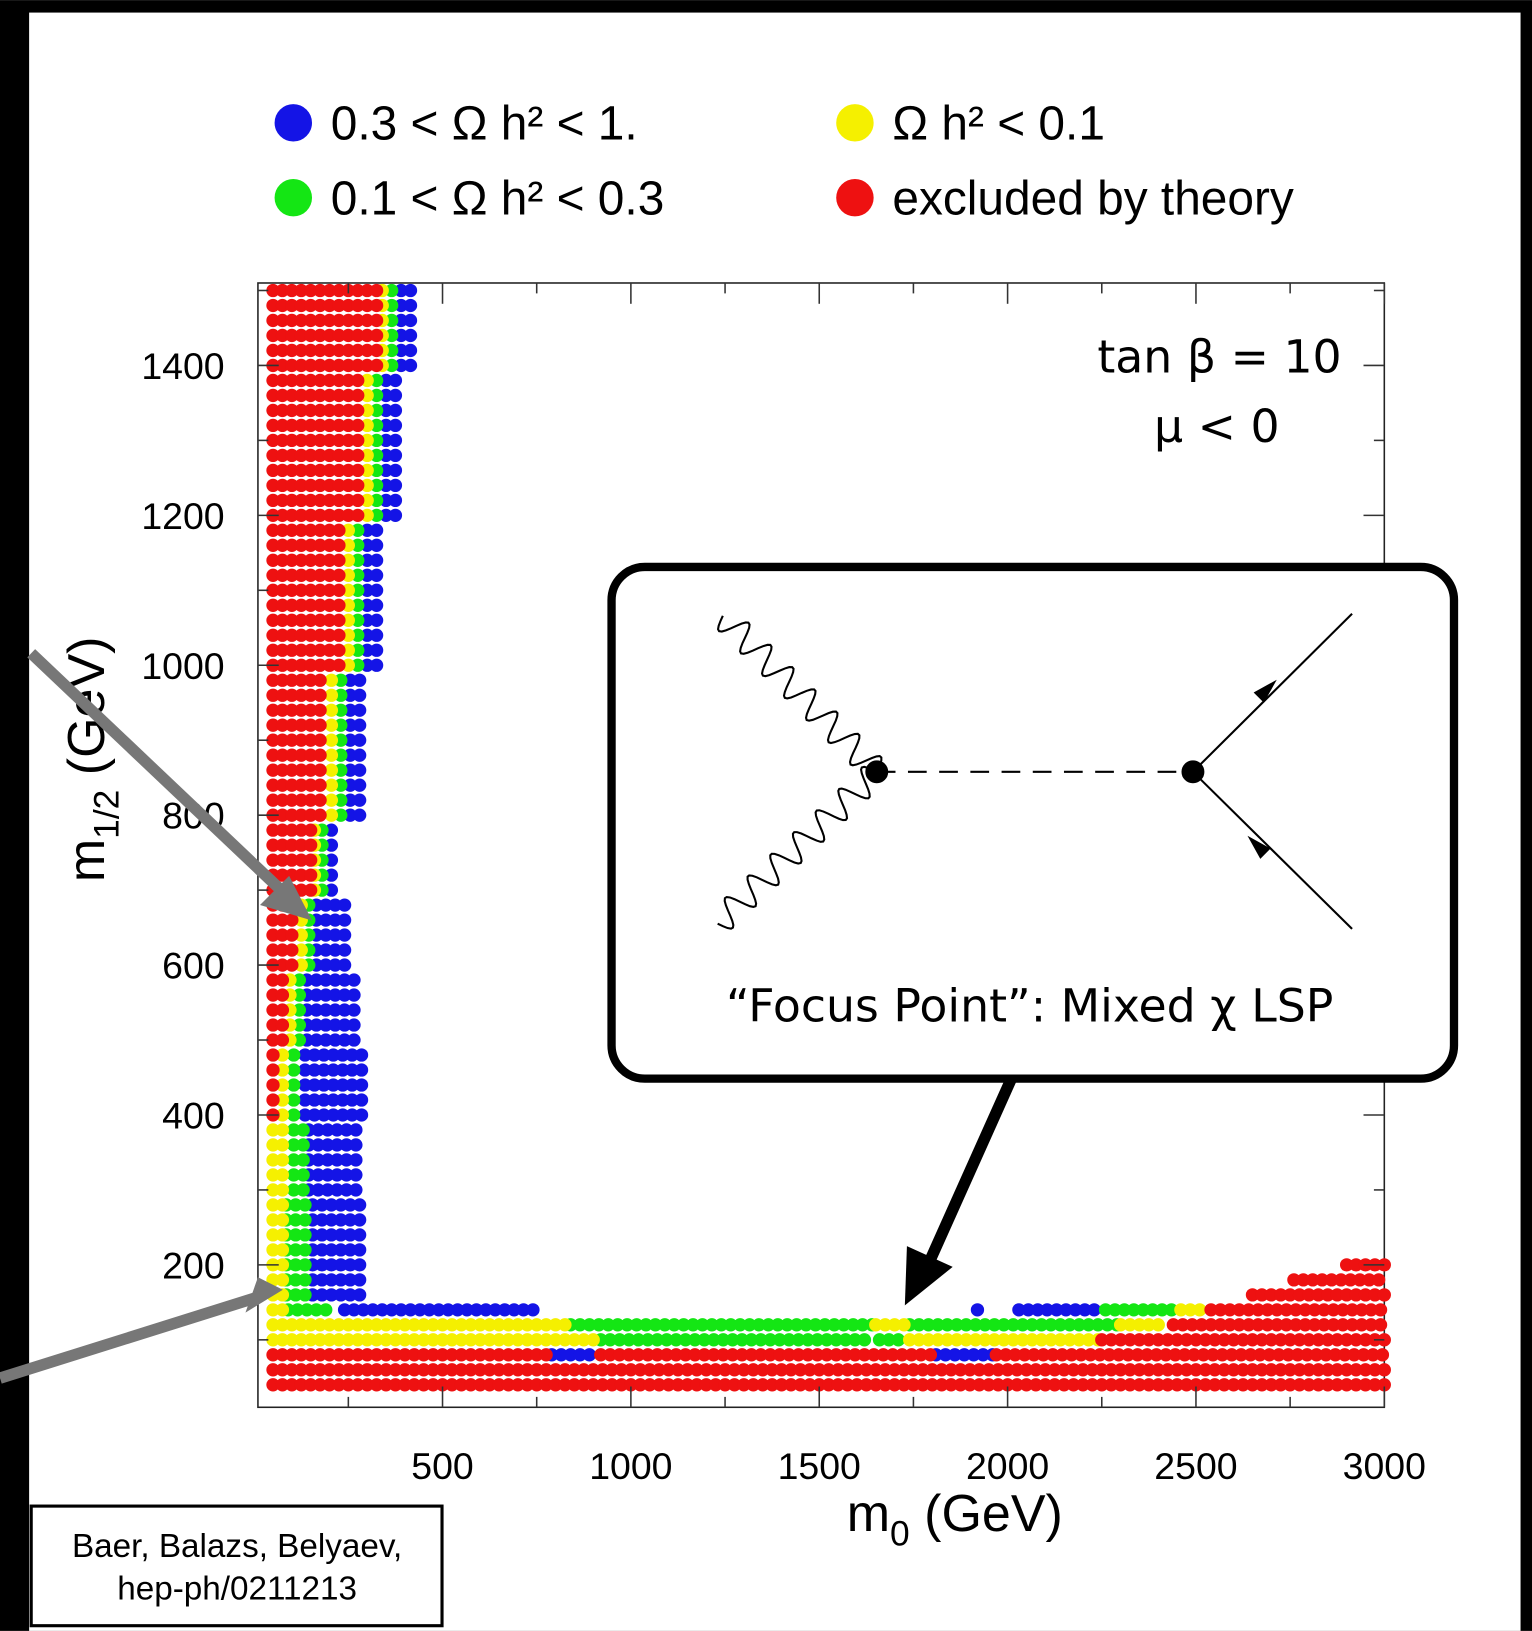 The image size is (1532, 1631). What do you see at coordinates (128, 1338) in the screenshot?
I see `pointer-arrow` at bounding box center [128, 1338].